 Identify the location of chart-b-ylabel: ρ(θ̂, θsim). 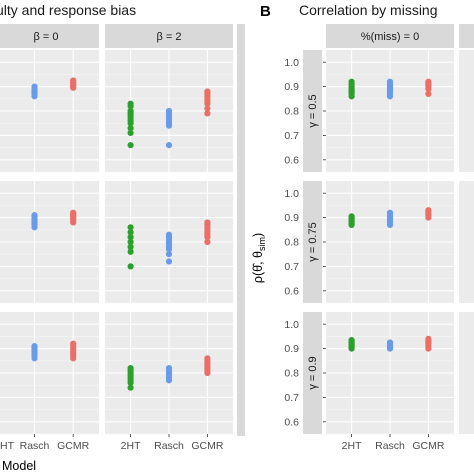
(259, 258).